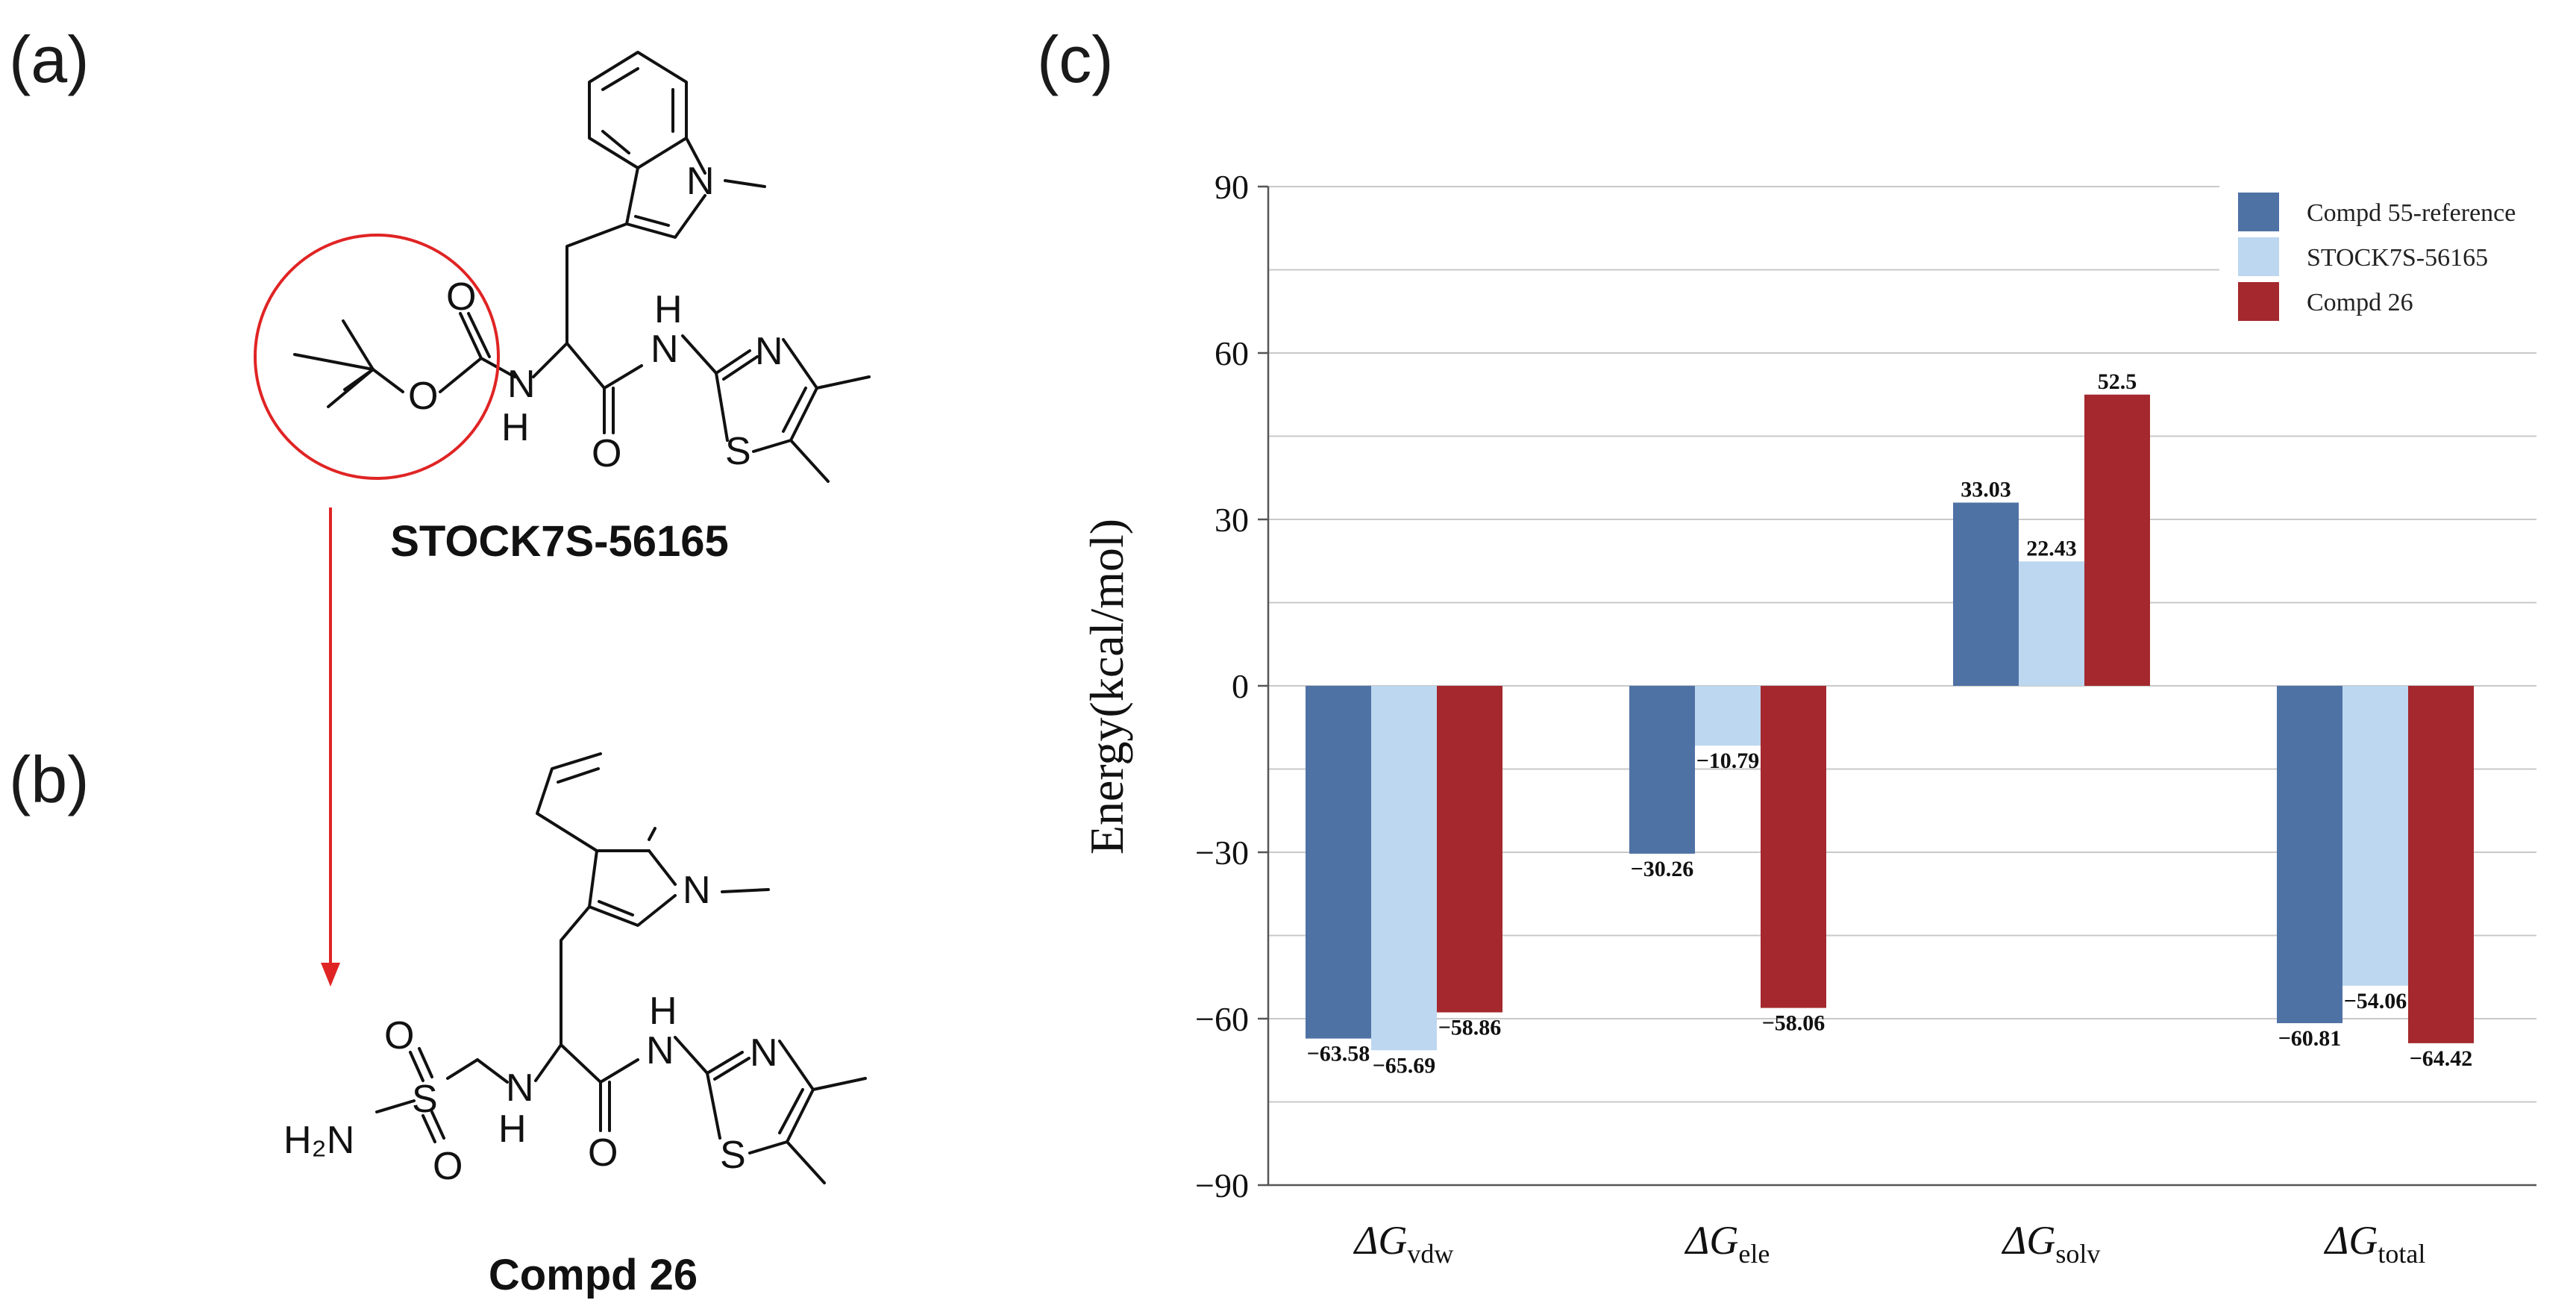  Describe the element at coordinates (1986, 489) in the screenshot. I see `data-label: 33.03` at that location.